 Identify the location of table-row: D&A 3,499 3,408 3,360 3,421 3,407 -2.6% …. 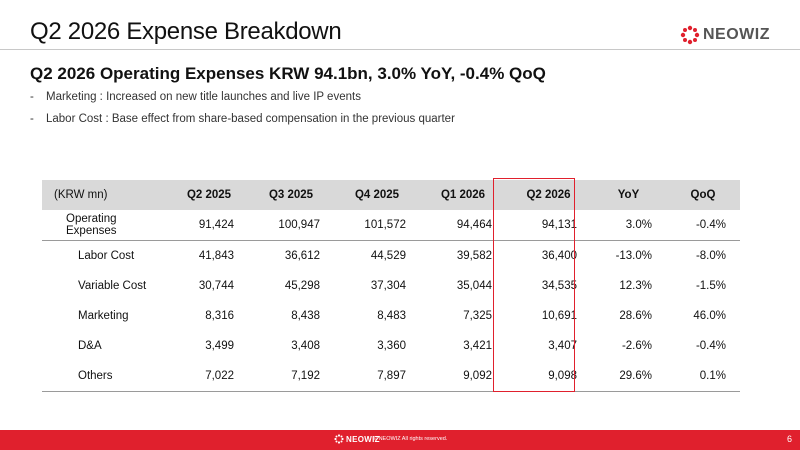
(391, 346).